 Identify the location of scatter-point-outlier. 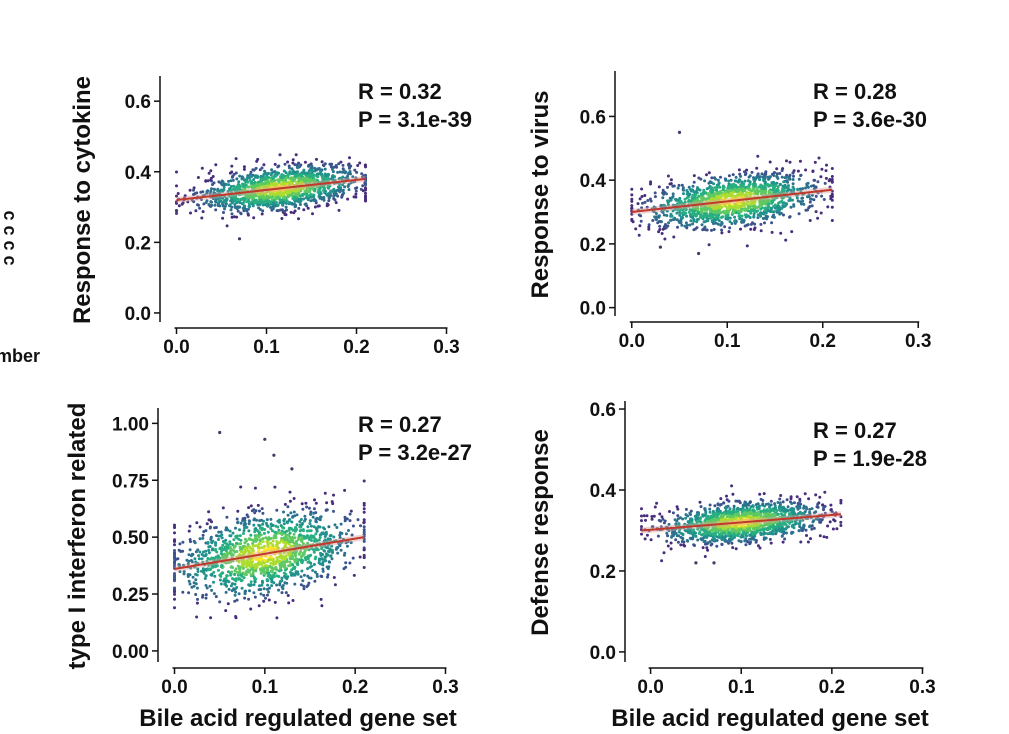
(699, 253).